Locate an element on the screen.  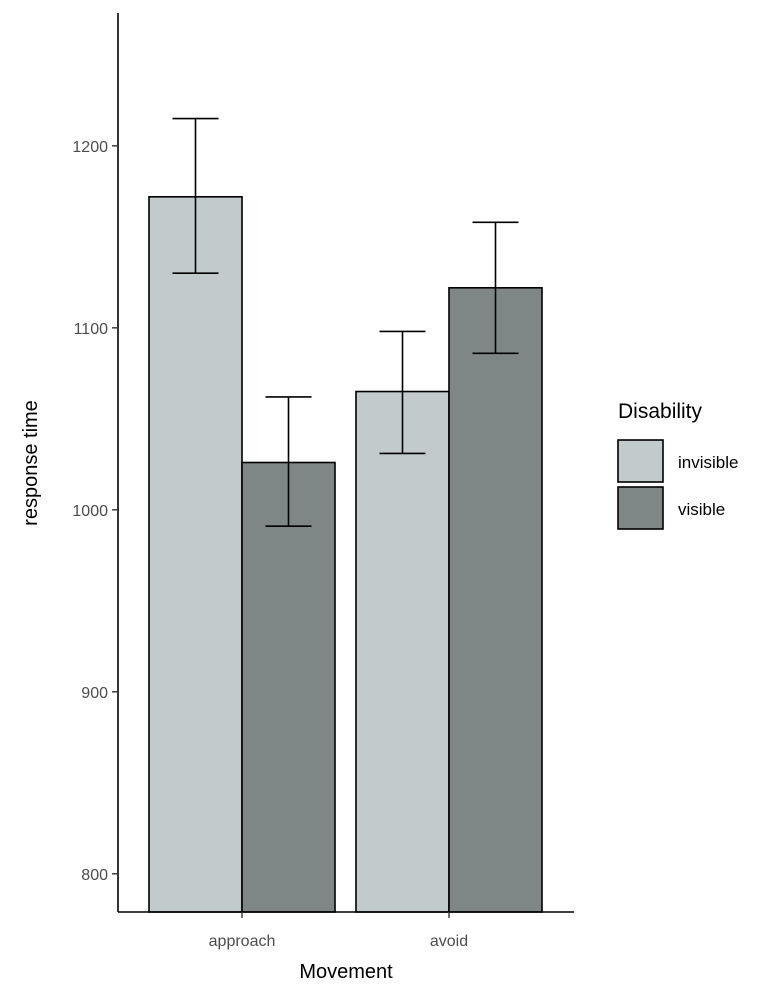
bar-approach-visible is located at coordinates (288, 687).